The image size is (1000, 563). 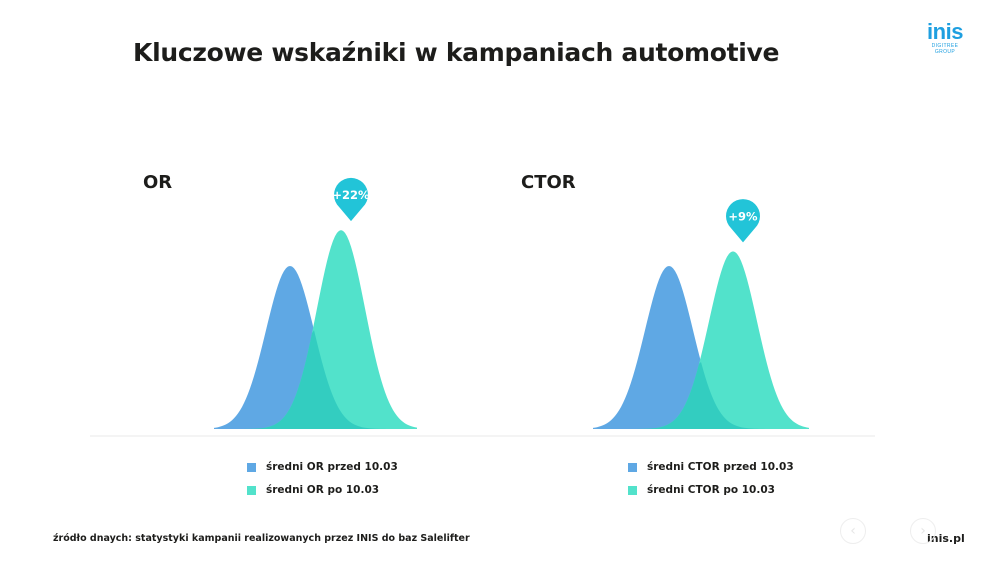 I want to click on legend-label: średni CTOR po 10.03, so click(x=711, y=490).